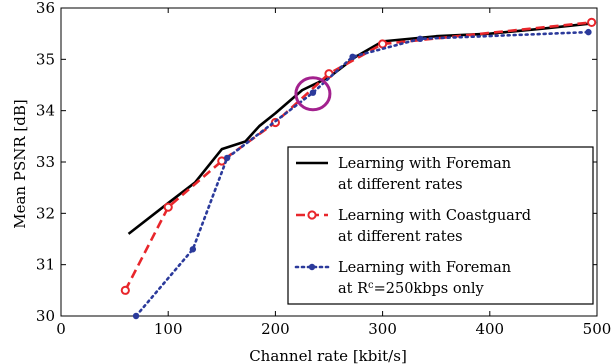  What do you see at coordinates (20, 164) in the screenshot?
I see `y-axis-label: Mean PSNR [dB]` at bounding box center [20, 164].